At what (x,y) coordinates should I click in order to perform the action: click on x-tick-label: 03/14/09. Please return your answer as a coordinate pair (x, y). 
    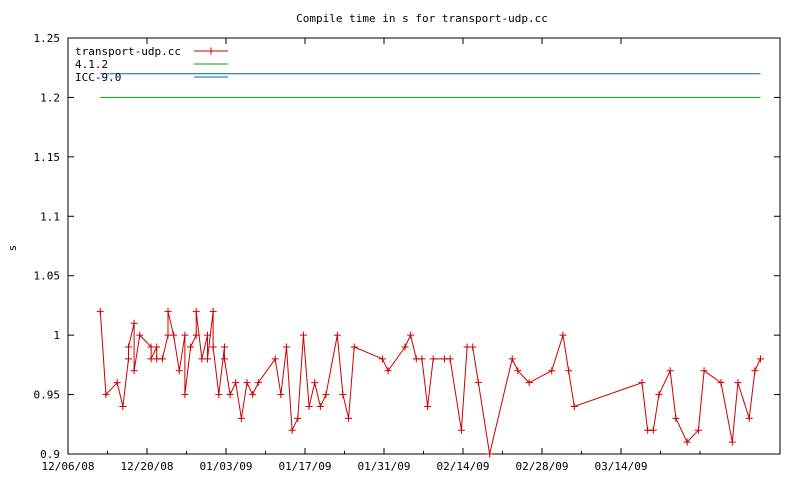
    Looking at the image, I should click on (621, 466).